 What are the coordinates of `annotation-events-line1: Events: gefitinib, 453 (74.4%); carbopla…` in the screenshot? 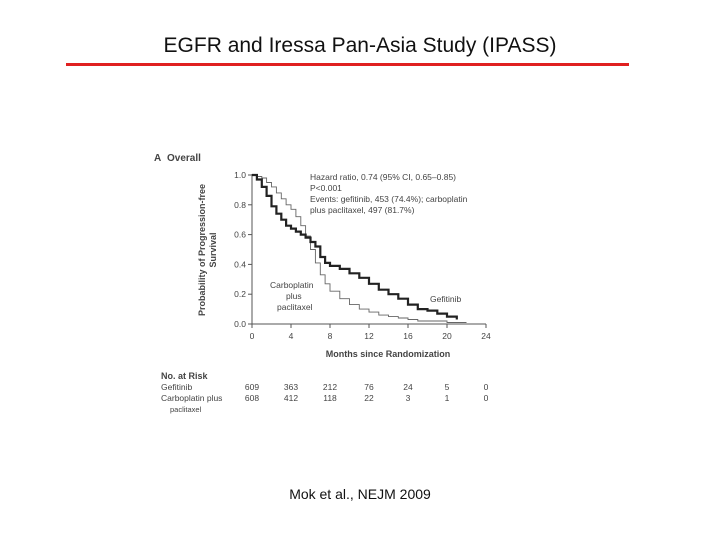 It's located at (389, 199).